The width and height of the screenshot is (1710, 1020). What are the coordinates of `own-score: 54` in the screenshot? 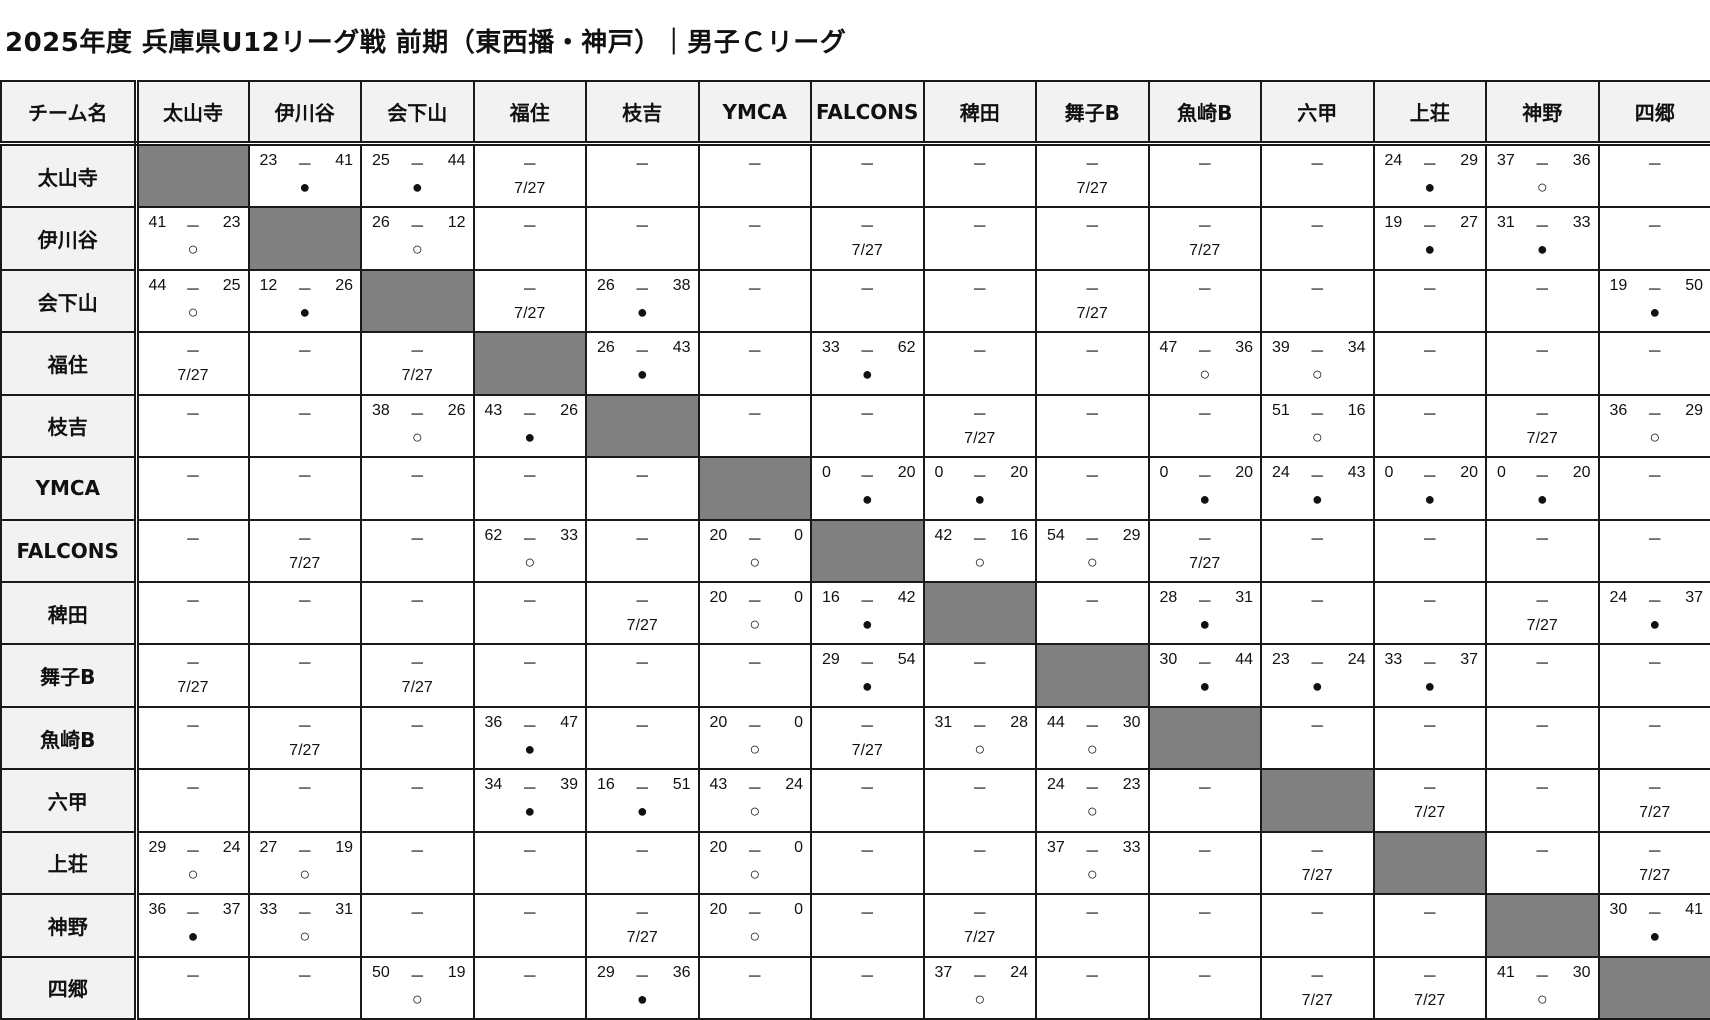 It's located at (1056, 535).